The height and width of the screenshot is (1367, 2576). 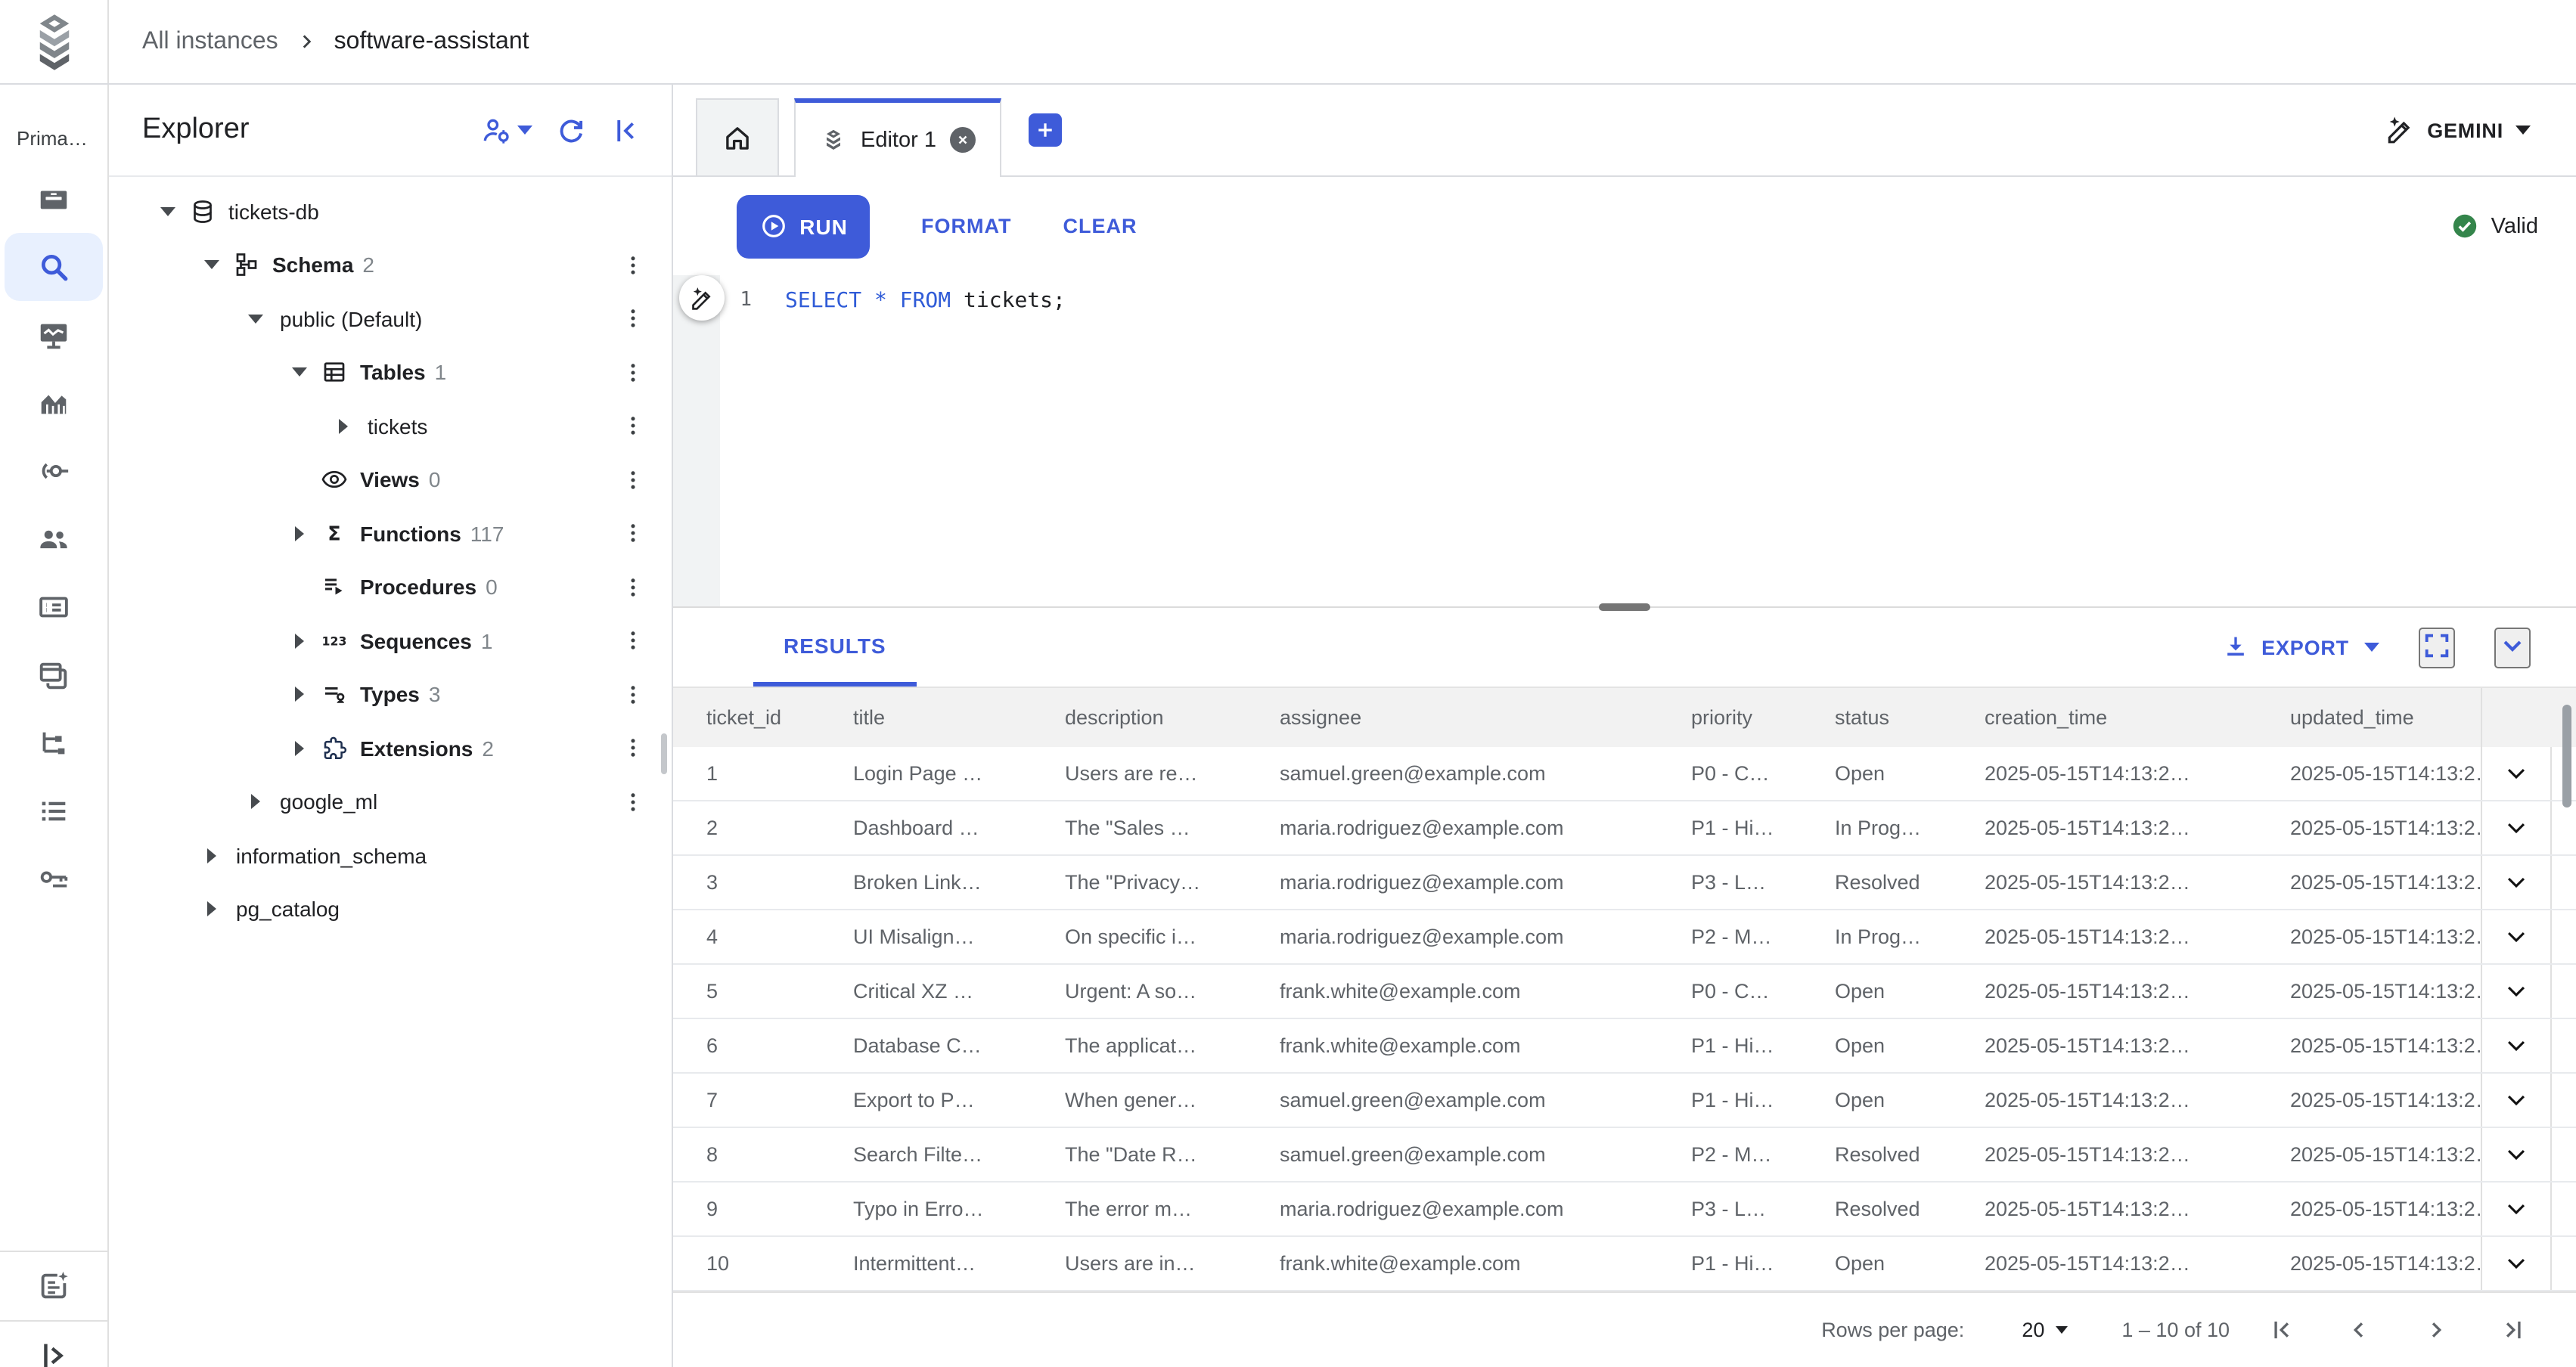 I want to click on collapse-results-button, so click(x=2512, y=647).